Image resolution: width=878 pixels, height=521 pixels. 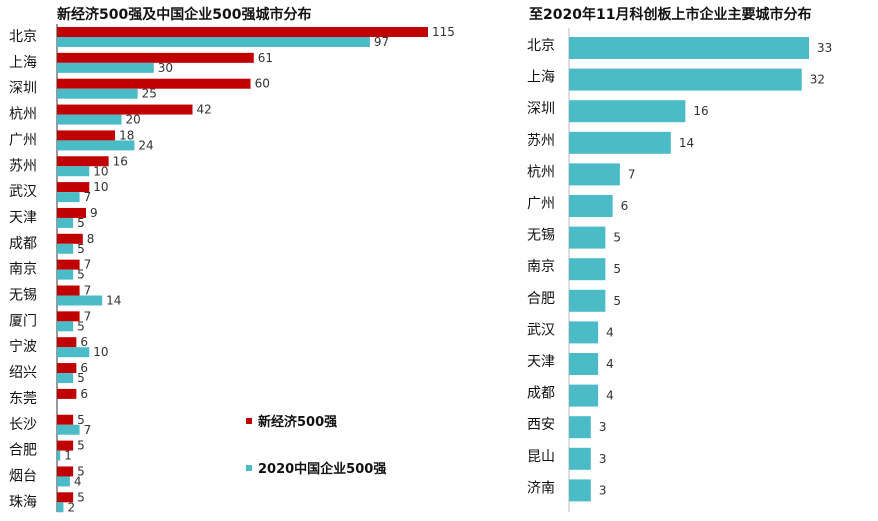 I want to click on legend-item-series-2: 2020中国企业500强, so click(x=316, y=467).